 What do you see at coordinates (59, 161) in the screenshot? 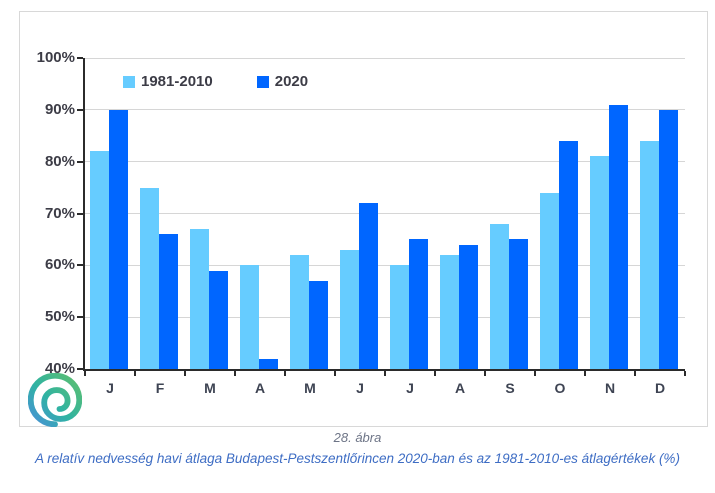
I see `y-axis-label: 80%` at bounding box center [59, 161].